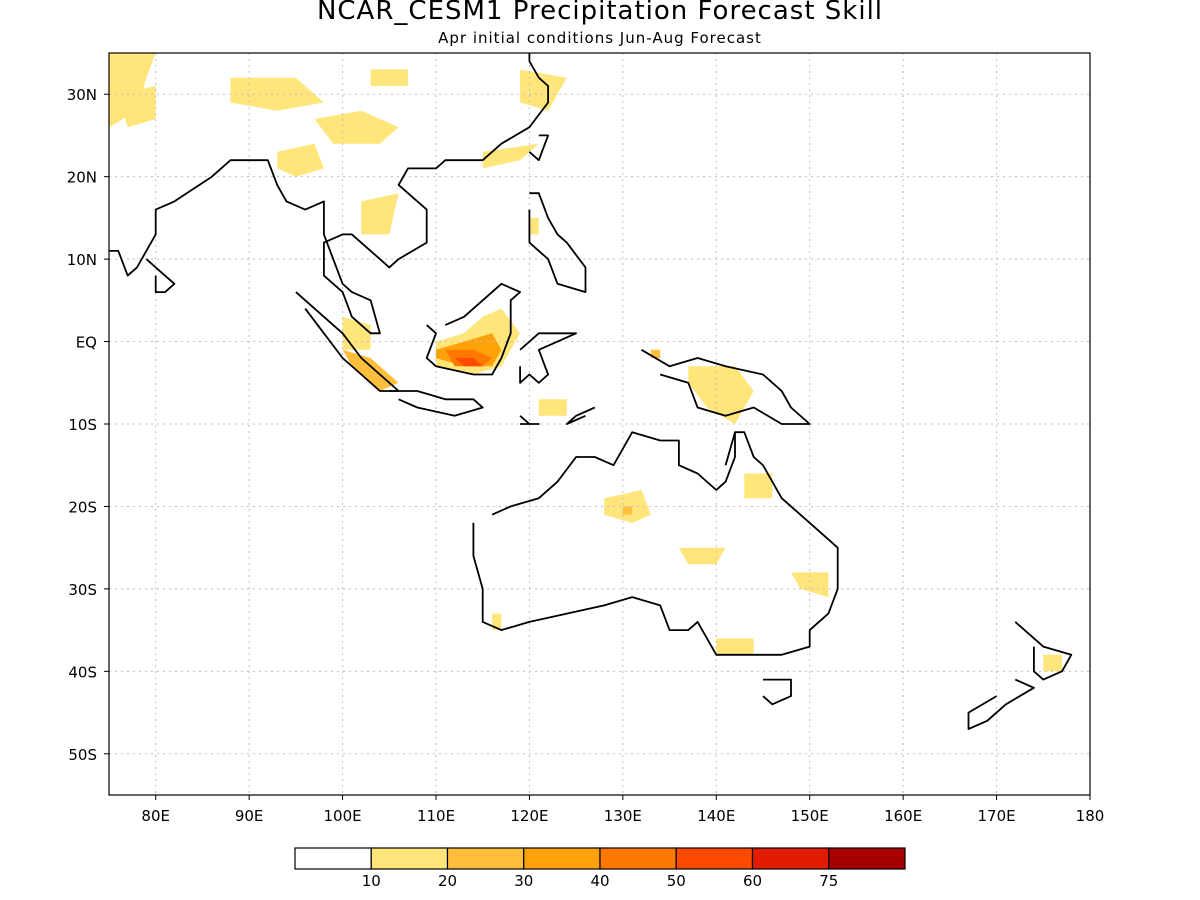 This screenshot has height=900, width=1200. I want to click on lat-label: 10N, so click(82, 260).